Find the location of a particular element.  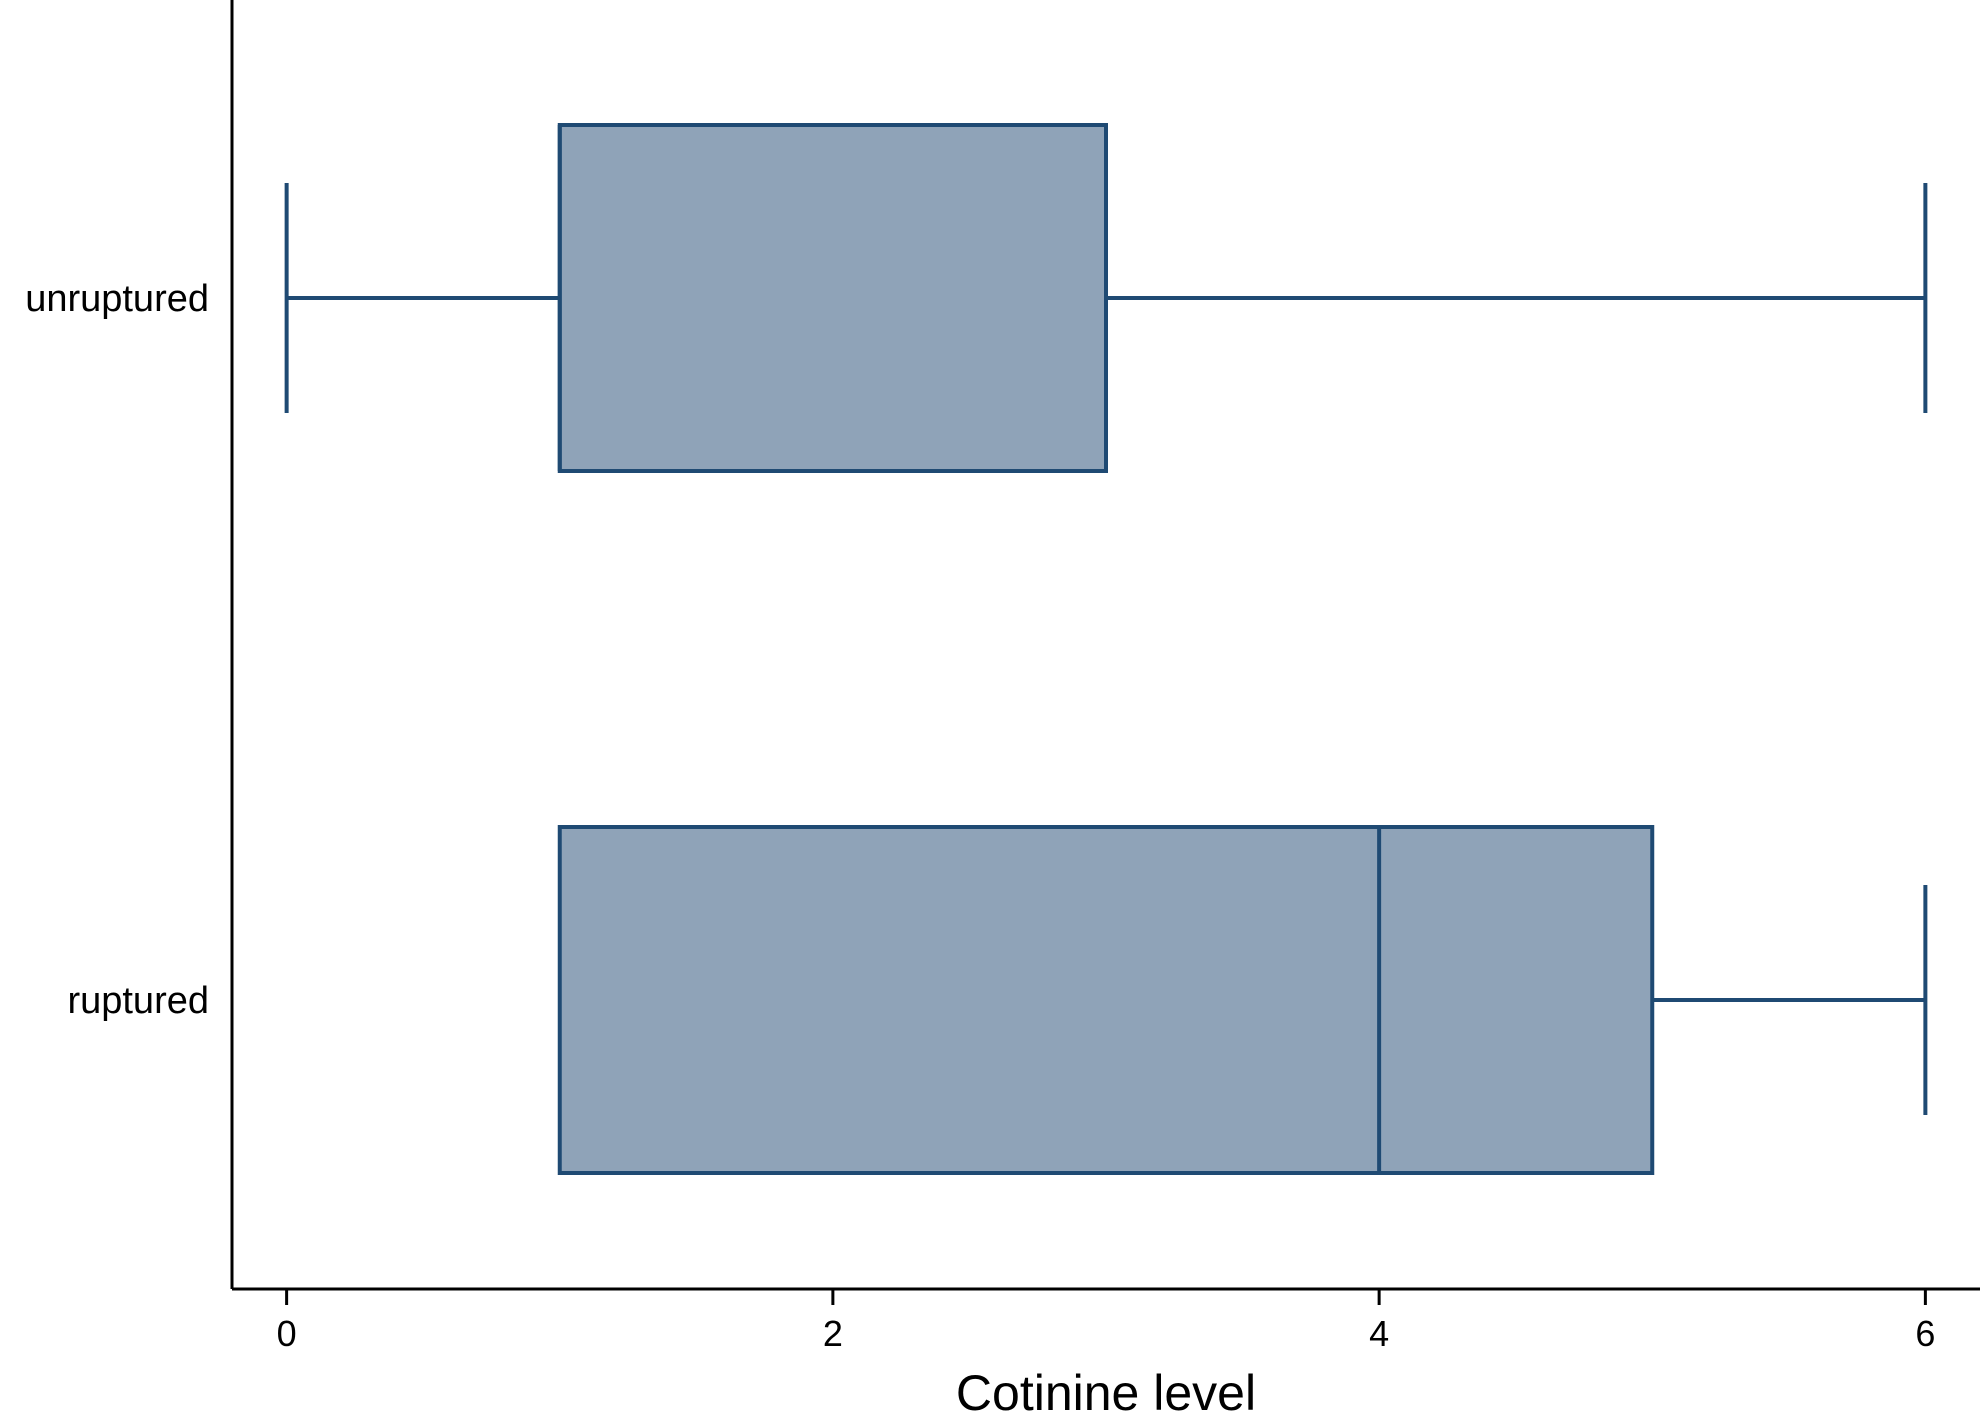

x-axis-ticks: 0 2 4 6 is located at coordinates (1106, 1321).